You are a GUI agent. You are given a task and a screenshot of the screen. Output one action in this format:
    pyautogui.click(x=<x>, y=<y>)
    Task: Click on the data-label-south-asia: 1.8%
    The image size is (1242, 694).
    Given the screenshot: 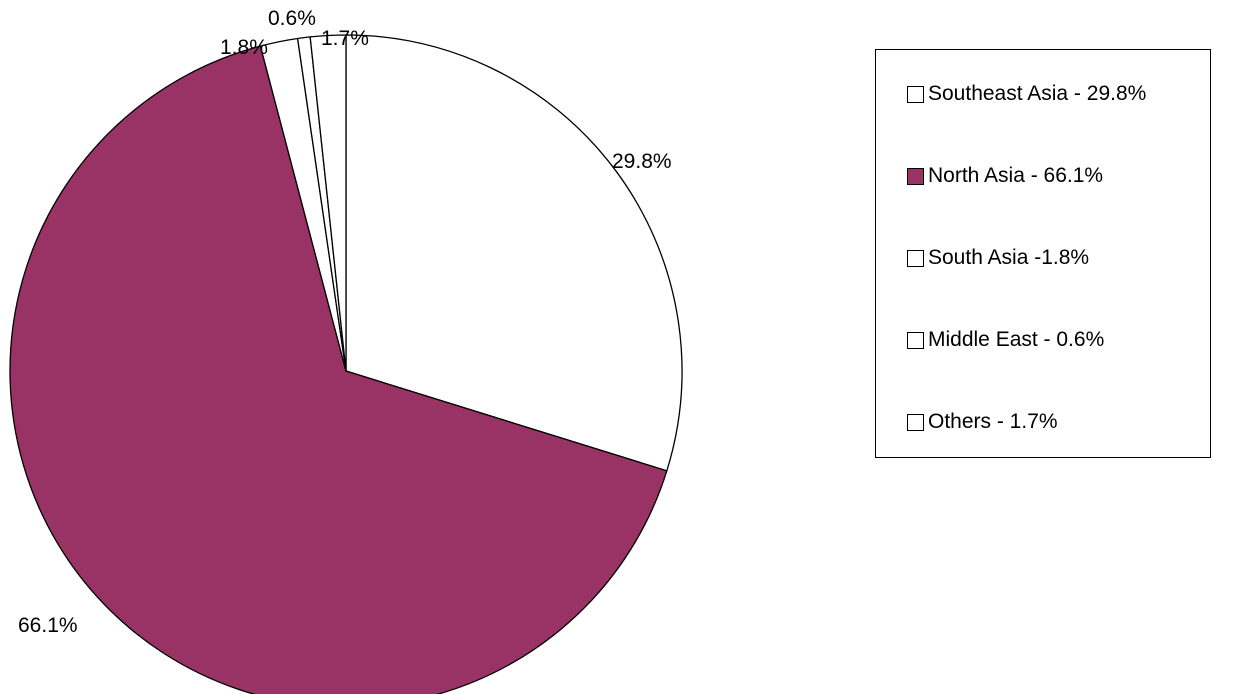 What is the action you would take?
    pyautogui.click(x=244, y=47)
    